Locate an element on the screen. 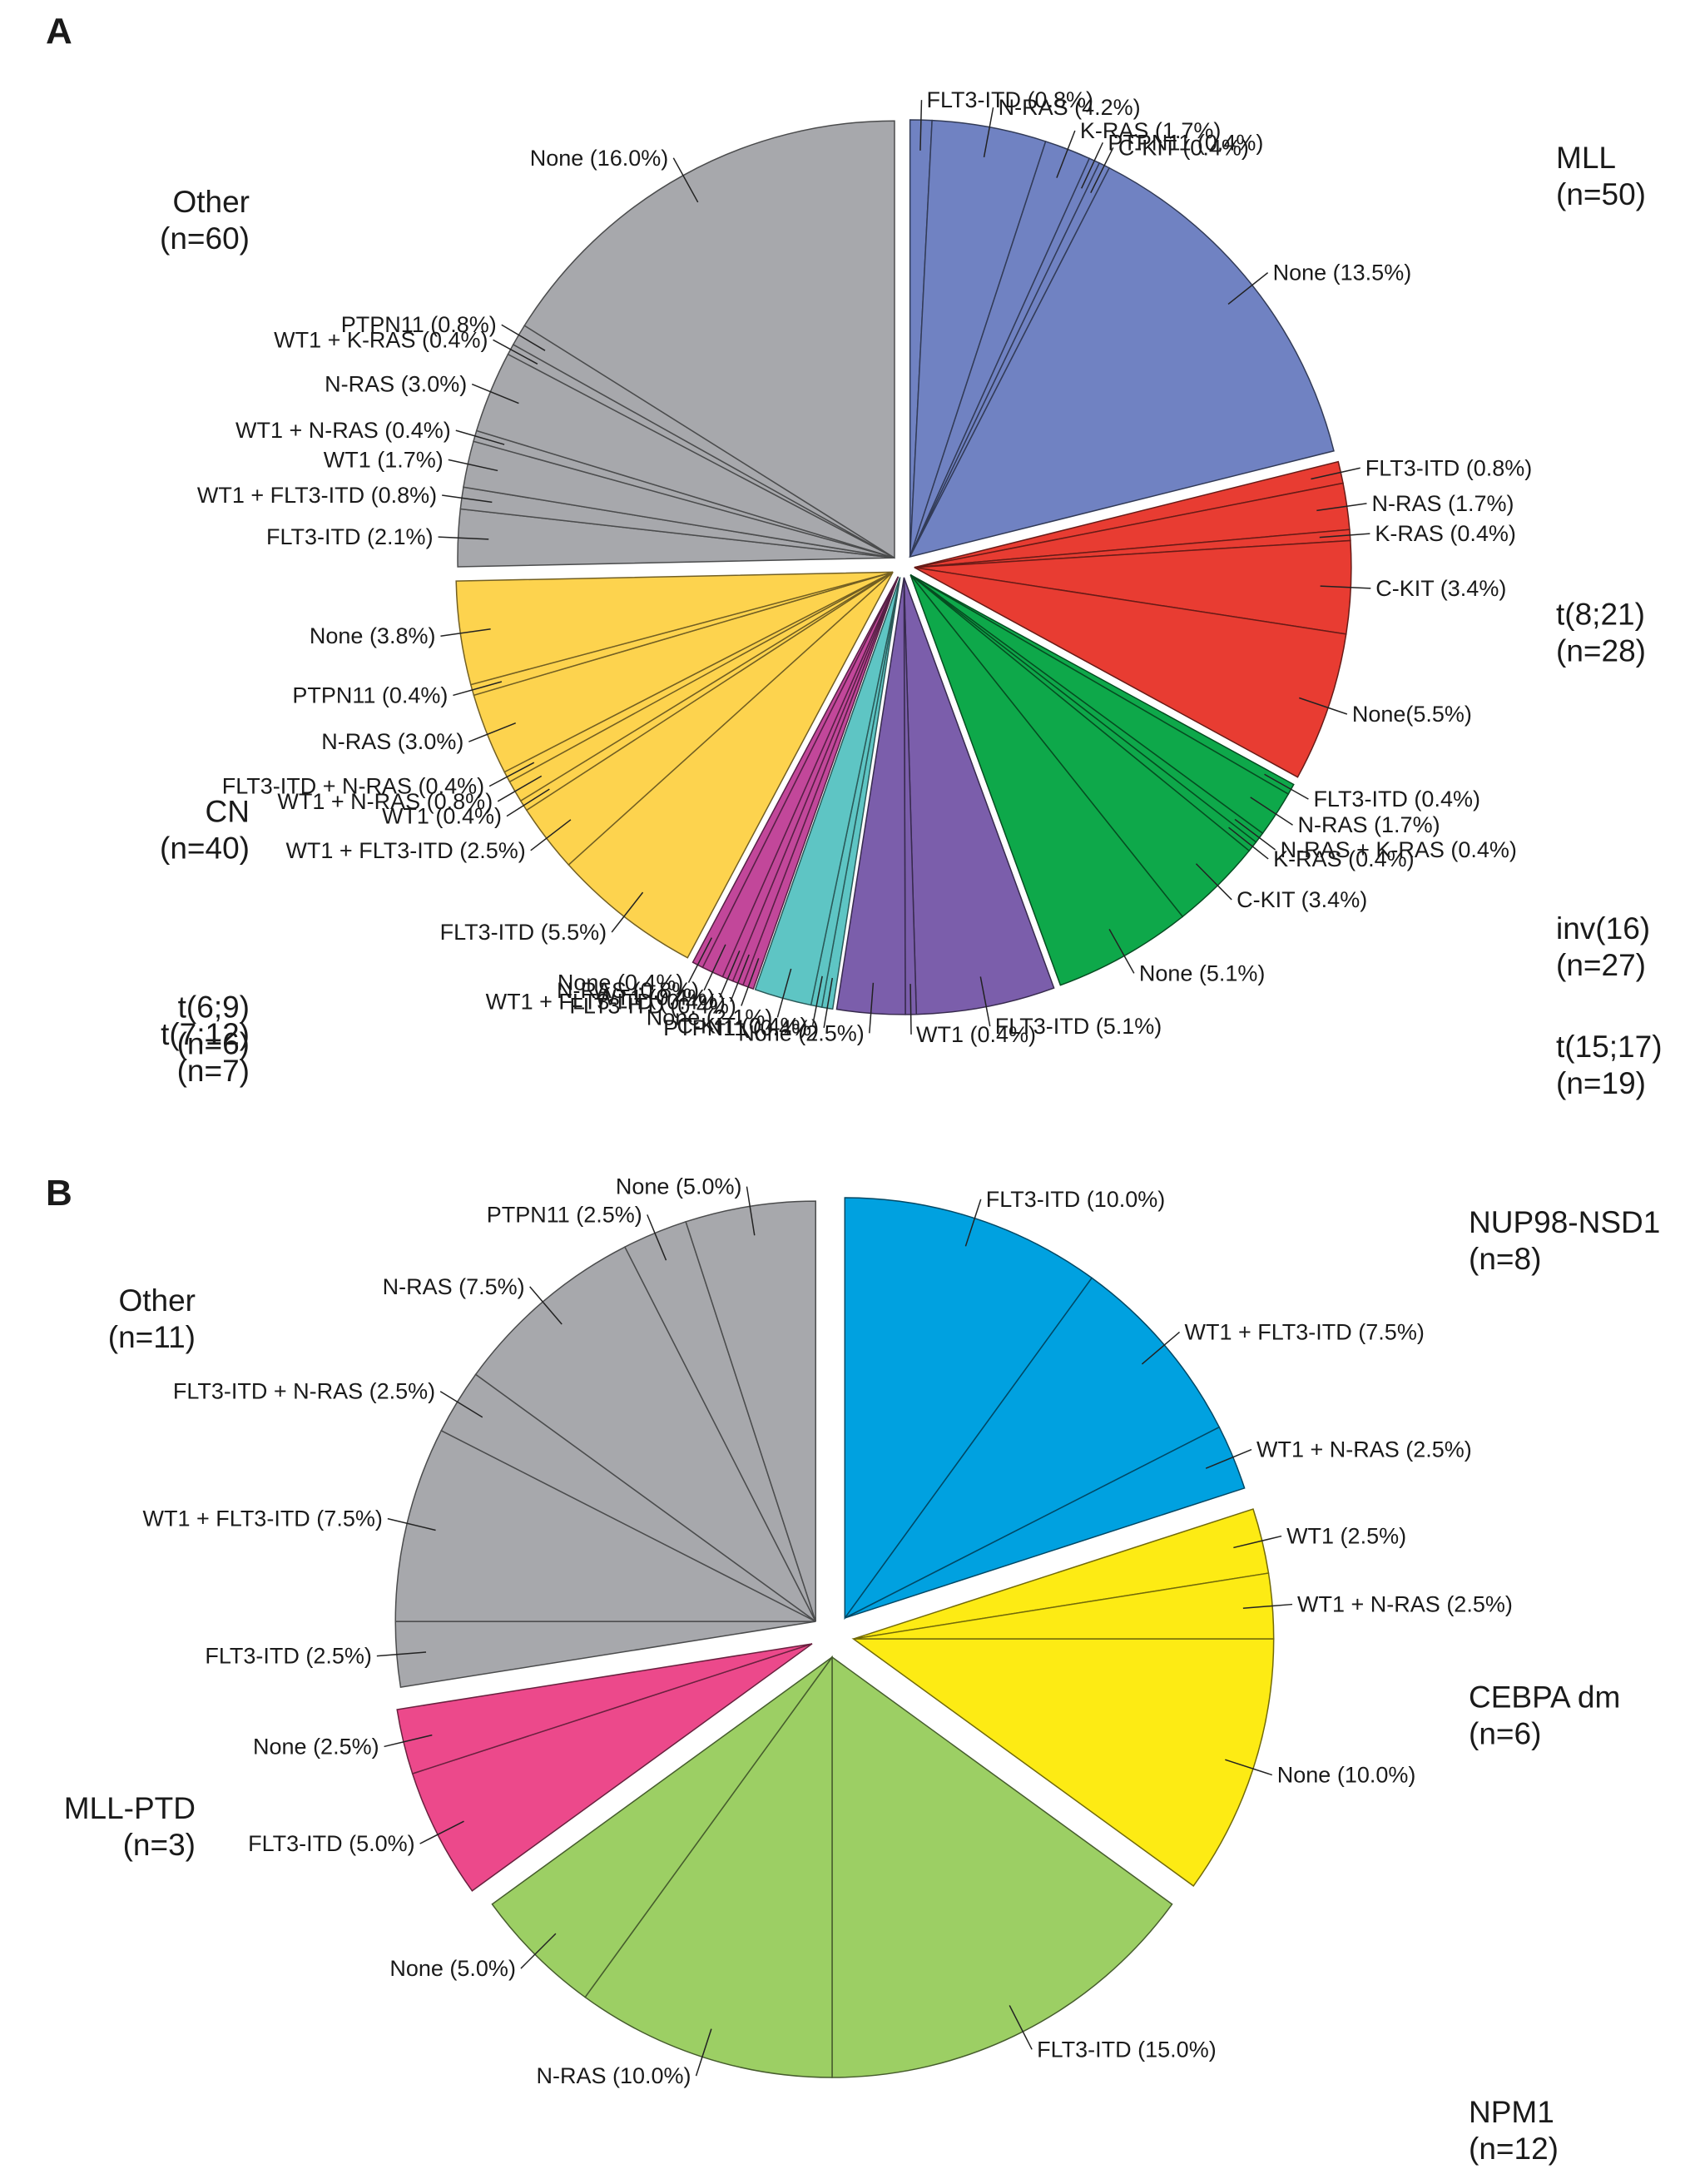 The width and height of the screenshot is (1700, 2184). group-count-label: (n=11) is located at coordinates (152, 1337).